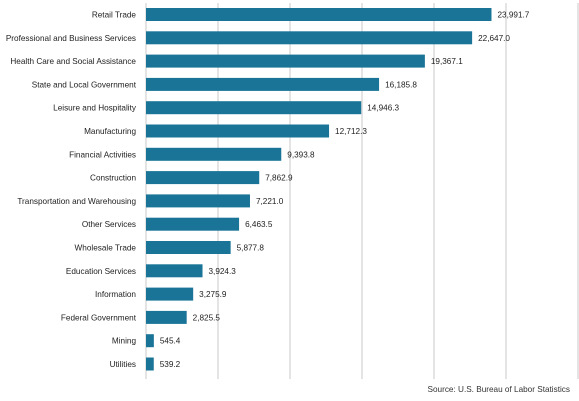 Image resolution: width=579 pixels, height=401 pixels. Describe the element at coordinates (95, 108) in the screenshot. I see `category-label: Leisure and Hospitality` at that location.